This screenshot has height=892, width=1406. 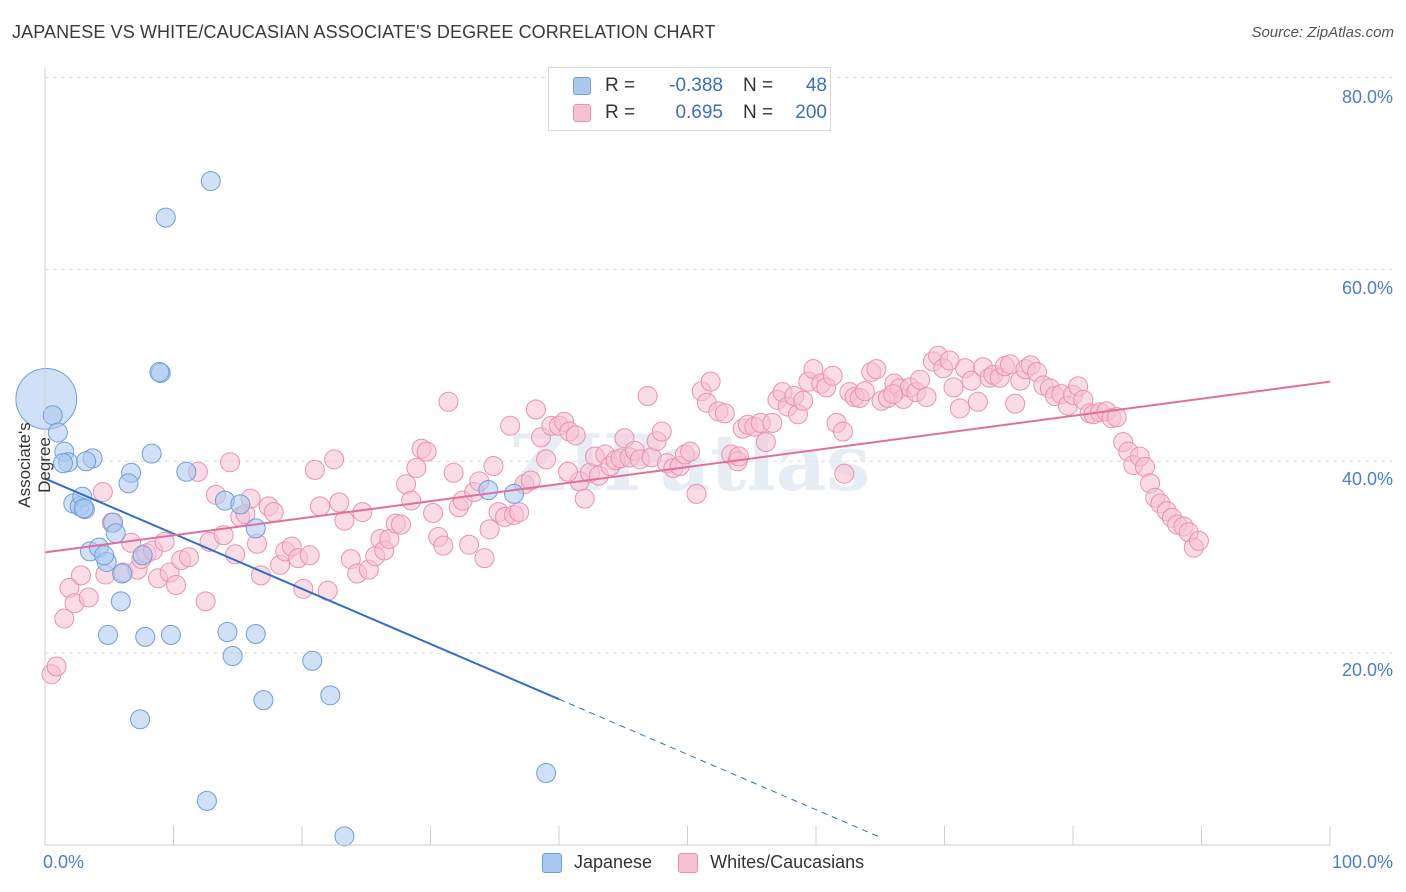 I want to click on source-label: Source: ZipAtlas.com, so click(x=1322, y=32).